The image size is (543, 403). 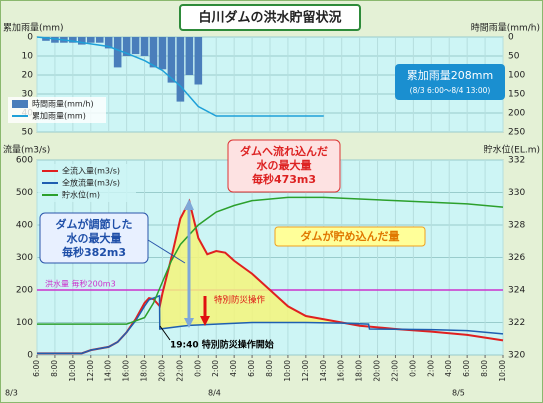 What do you see at coordinates (350, 236) in the screenshot?
I see `annotation: ダムが貯め込んだ量` at bounding box center [350, 236].